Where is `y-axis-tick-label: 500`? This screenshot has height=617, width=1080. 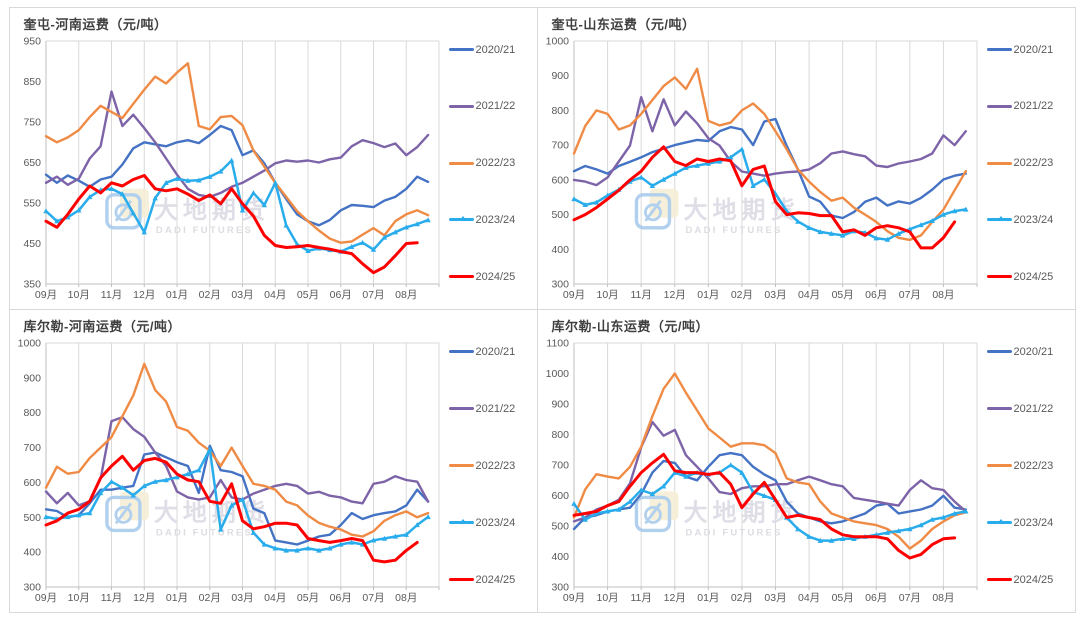
y-axis-tick-label: 500 is located at coordinates (32, 517).